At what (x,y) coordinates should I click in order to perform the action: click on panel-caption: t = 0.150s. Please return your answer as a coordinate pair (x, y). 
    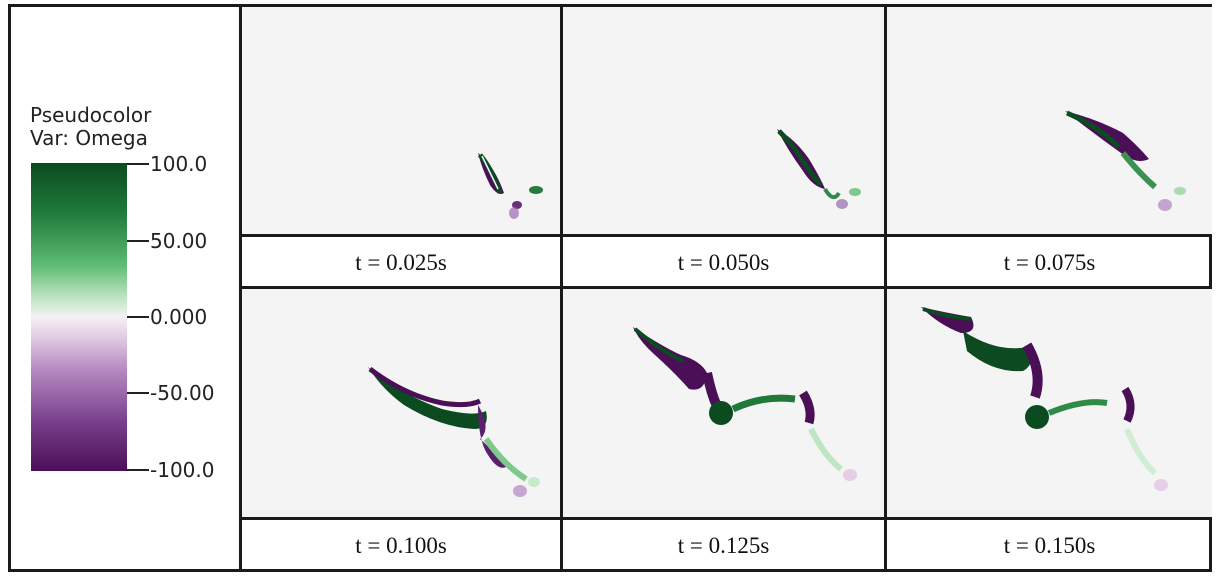
    Looking at the image, I should click on (1049, 545).